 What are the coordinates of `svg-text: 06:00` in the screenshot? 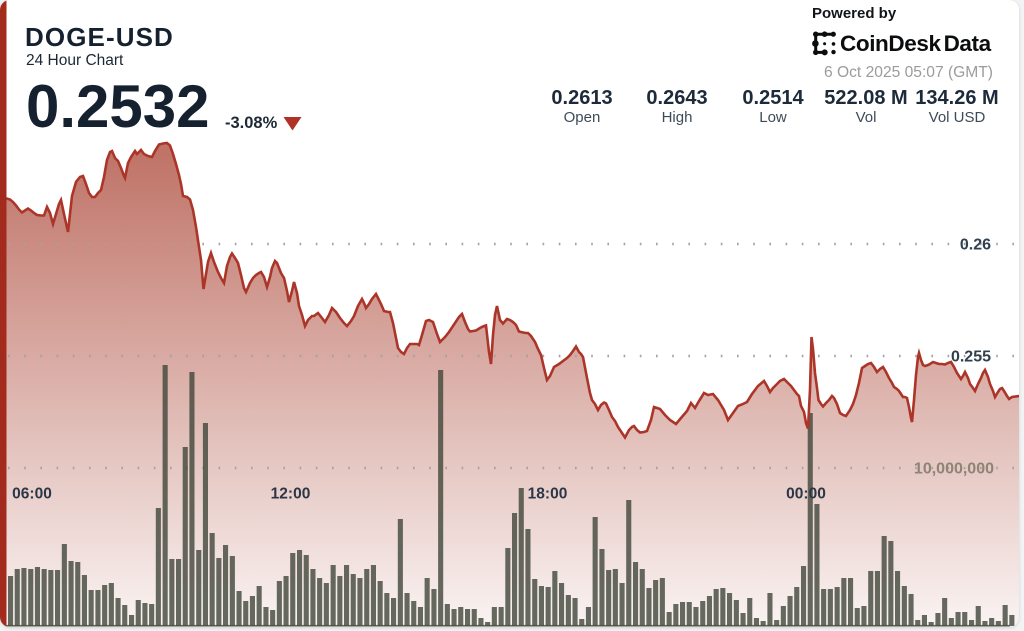 It's located at (32, 494).